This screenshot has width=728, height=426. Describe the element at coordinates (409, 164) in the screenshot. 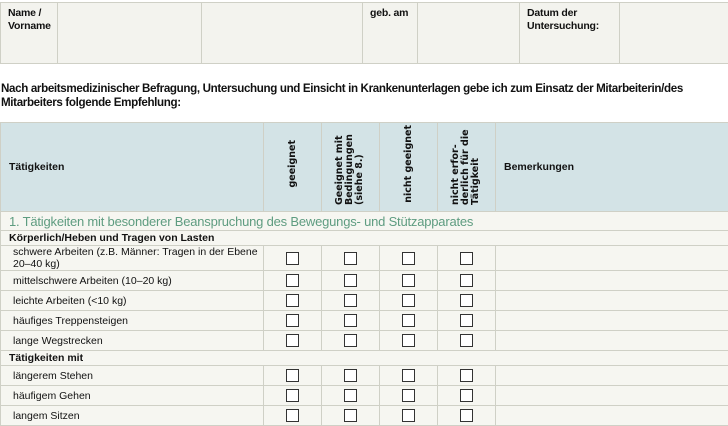

I see `col-header-not-suitable: nicht geeignet` at that location.